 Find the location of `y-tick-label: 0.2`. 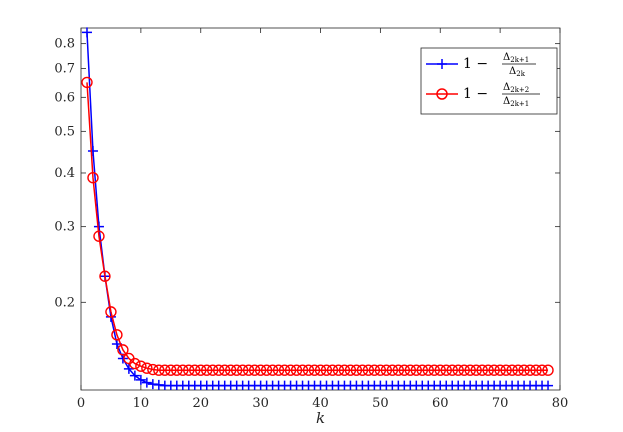

y-tick-label: 0.2 is located at coordinates (64, 302).